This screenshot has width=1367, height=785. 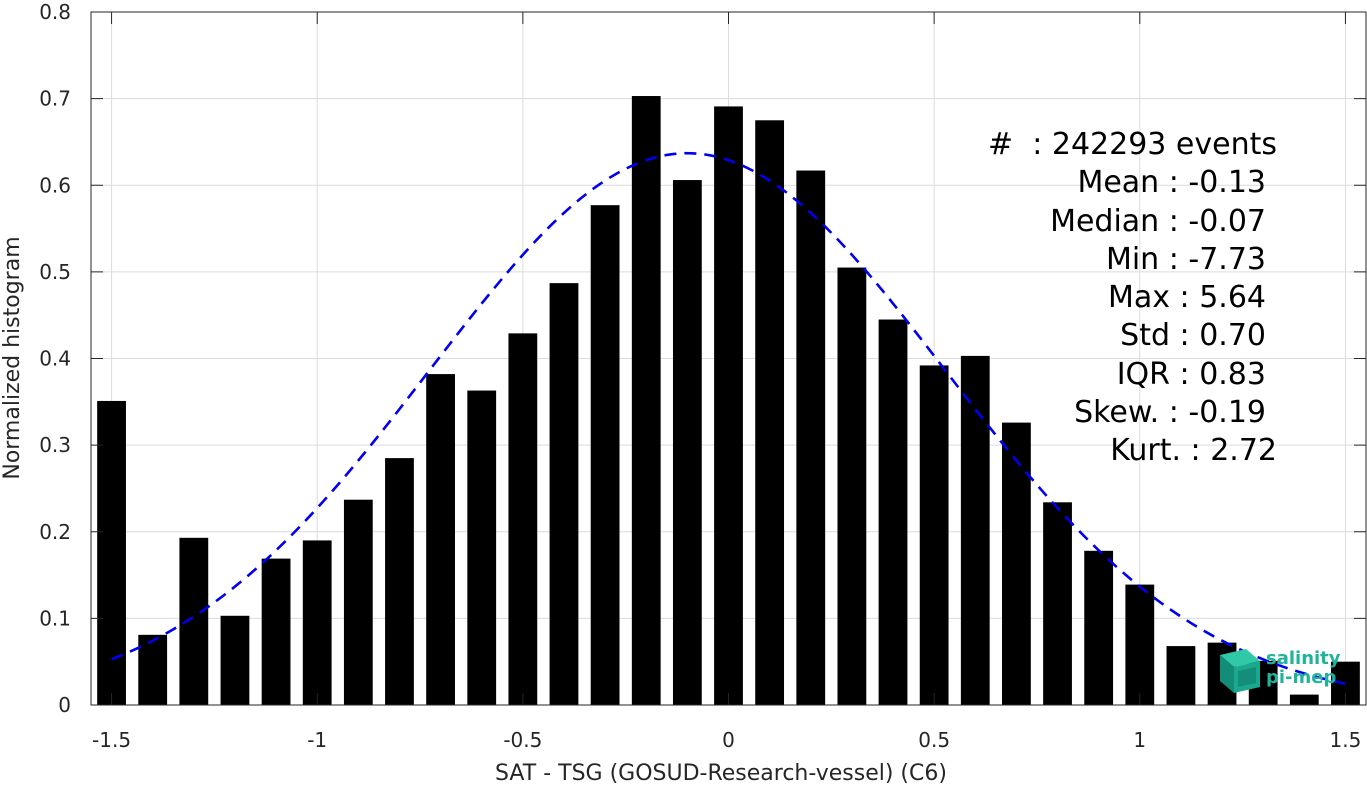 I want to click on salinity-pimep-logo: salinity pi-mep, so click(x=1281, y=672).